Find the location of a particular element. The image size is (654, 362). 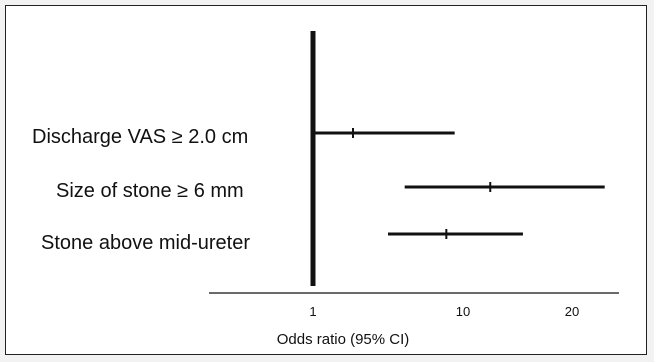

category-label-2: Stone above mid-ureter is located at coordinates (146, 243).